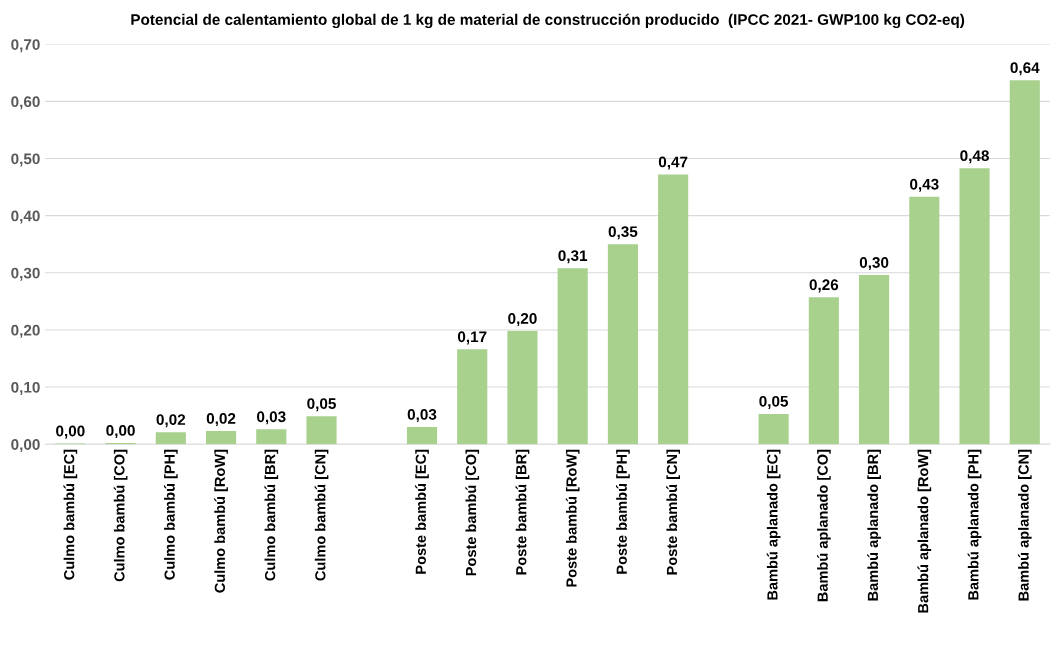  What do you see at coordinates (321, 515) in the screenshot?
I see `x-tick-label: Culmo bambú [CN]` at bounding box center [321, 515].